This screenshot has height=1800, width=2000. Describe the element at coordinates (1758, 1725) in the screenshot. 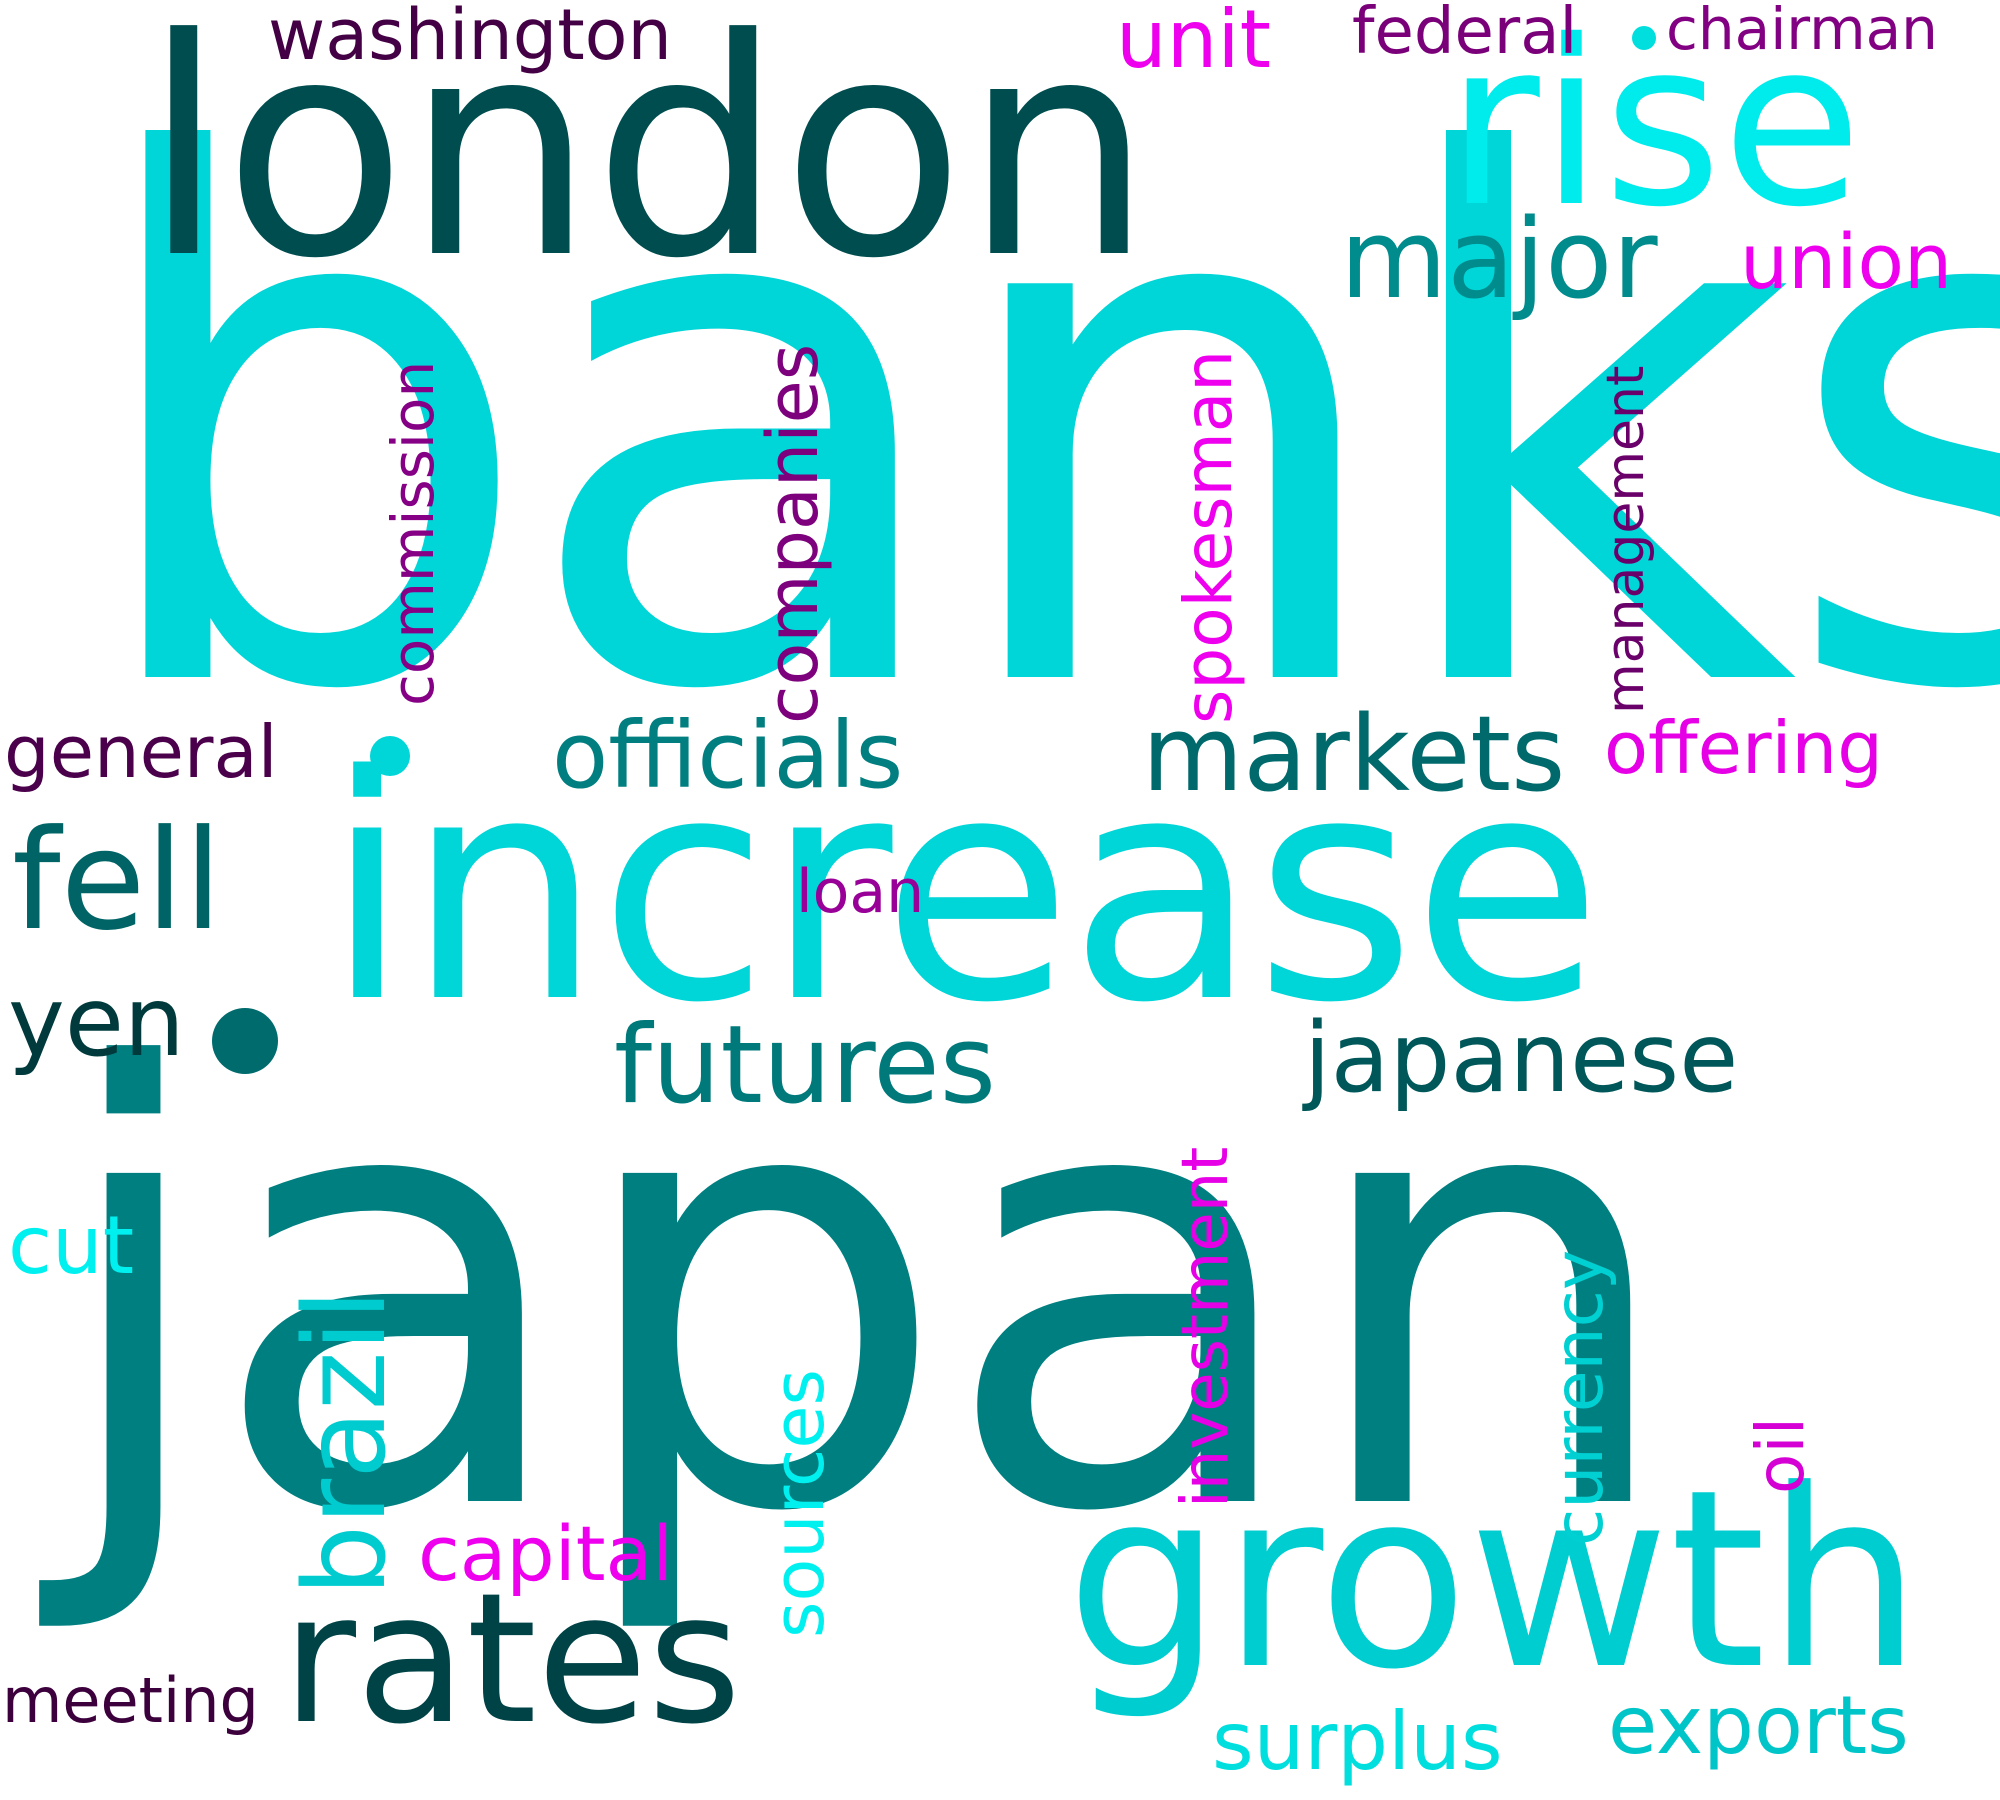

I see `word-exports: exports` at that location.